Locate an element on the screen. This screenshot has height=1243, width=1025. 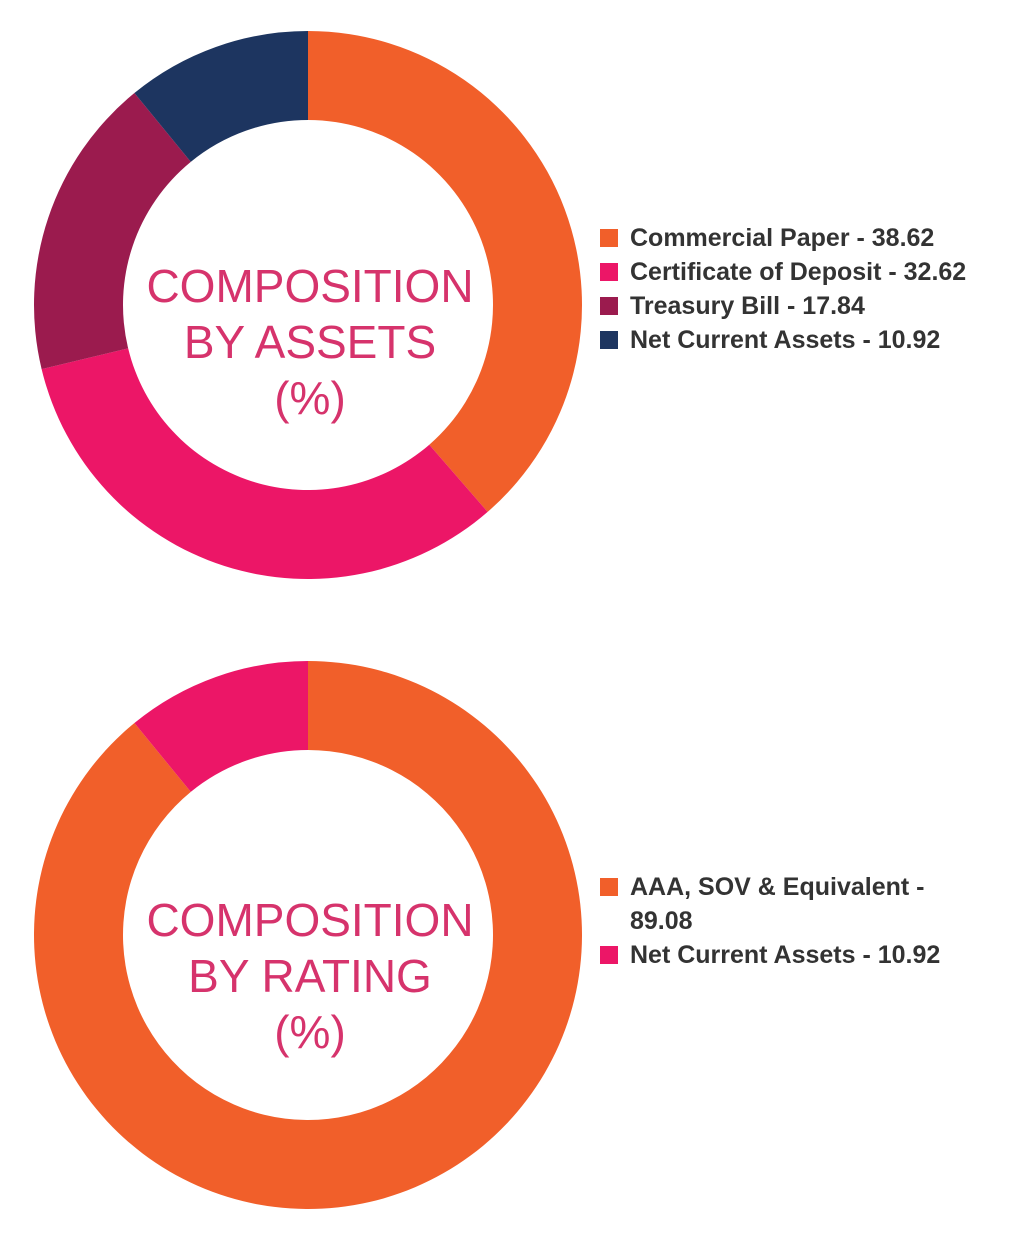
legend-item-commercial-paper: Commercial Paper - 38.62 is located at coordinates (805, 238).